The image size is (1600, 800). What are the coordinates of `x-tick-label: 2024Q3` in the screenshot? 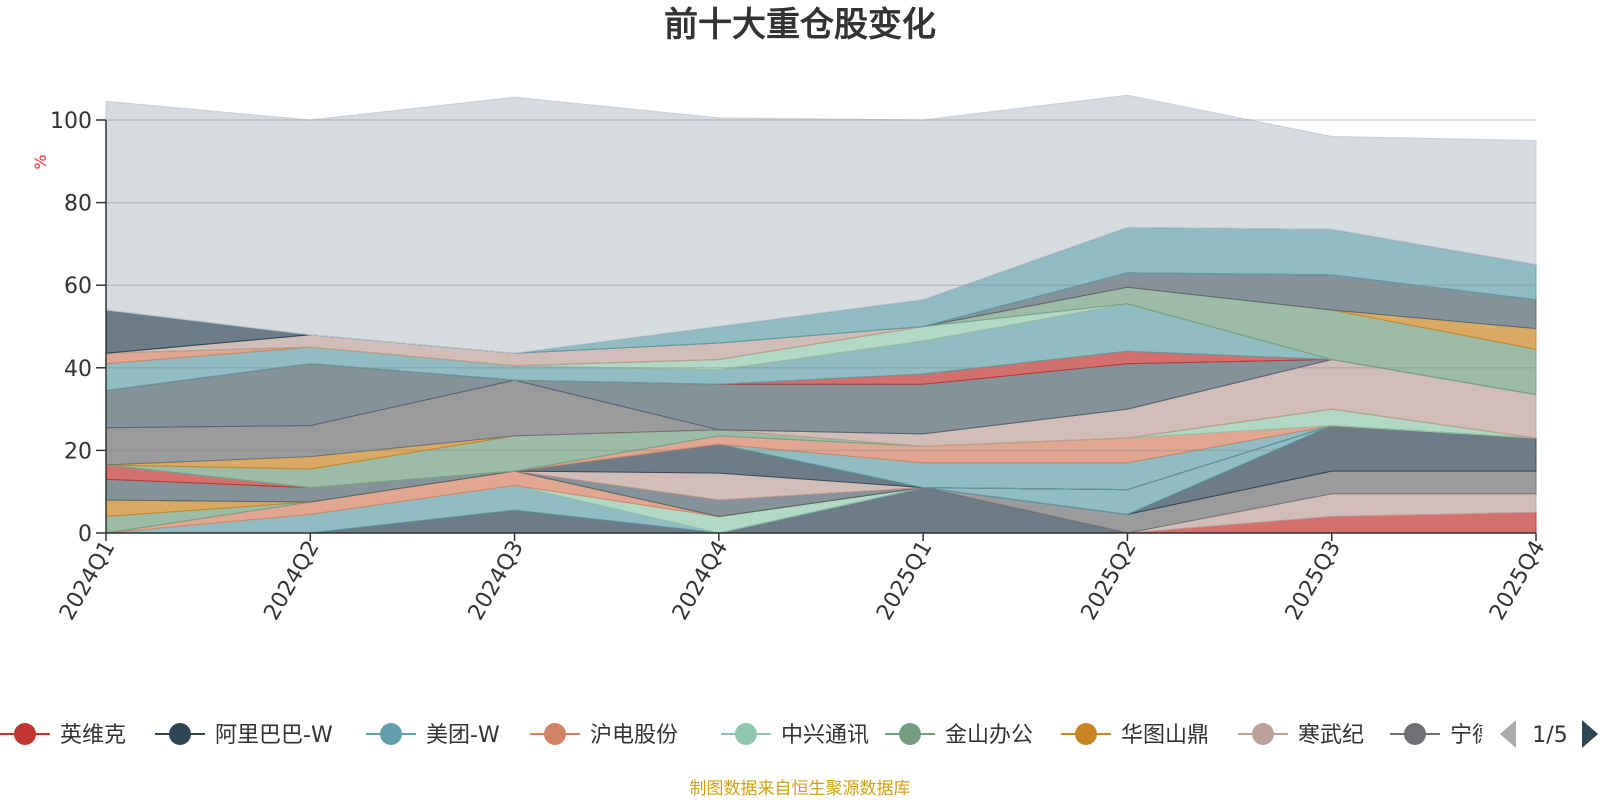 It's located at (496, 581).